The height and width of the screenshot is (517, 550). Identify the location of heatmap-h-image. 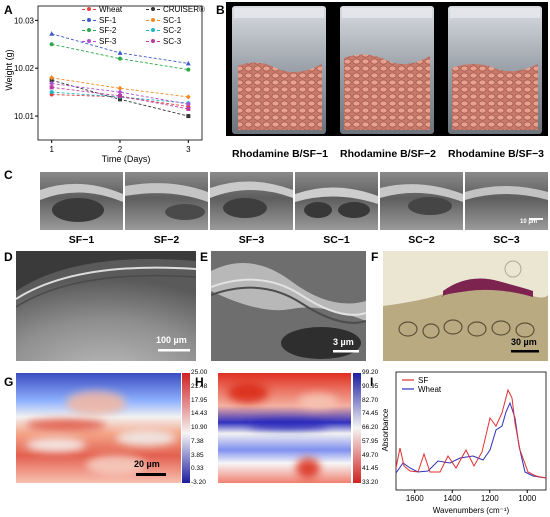
(284, 428).